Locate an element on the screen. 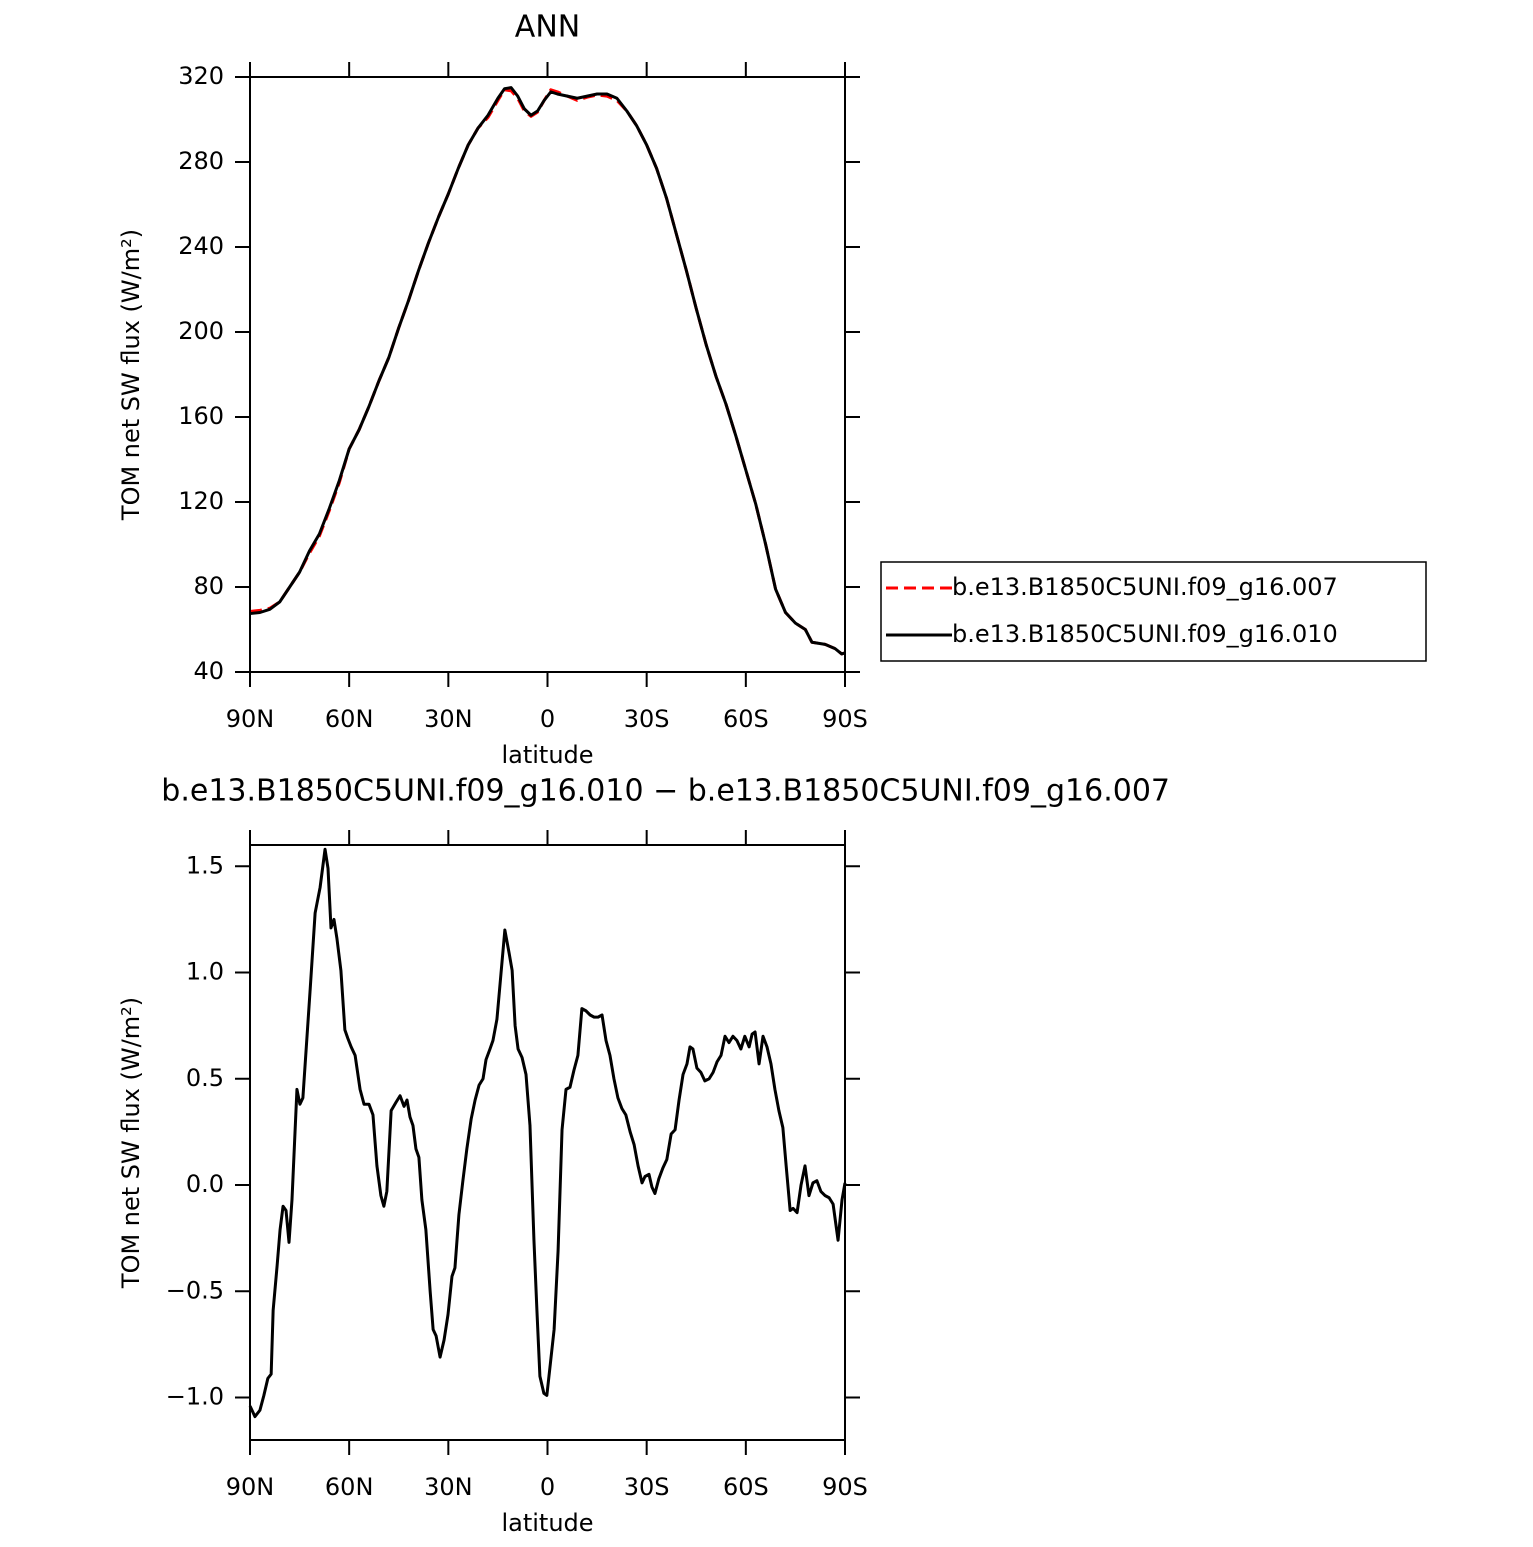  y-tick-label: 40 is located at coordinates (208, 671).